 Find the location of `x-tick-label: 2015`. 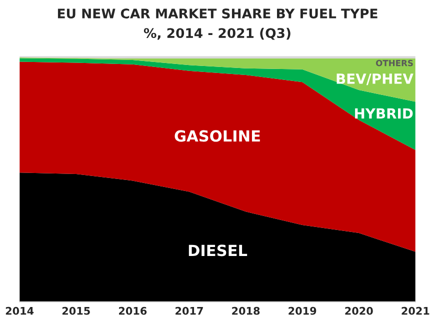

x-tick-label: 2015 is located at coordinates (76, 310).